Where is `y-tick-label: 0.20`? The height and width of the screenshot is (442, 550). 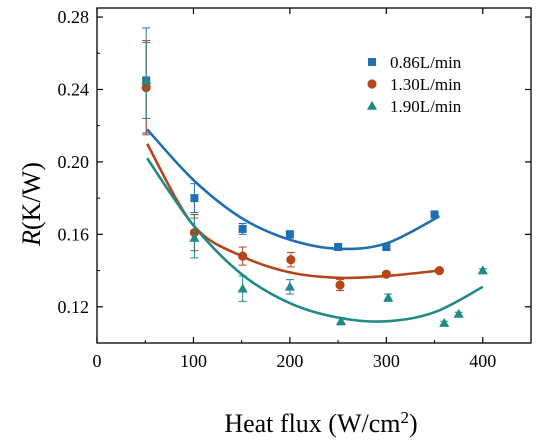
y-tick-label: 0.20 is located at coordinates (74, 162).